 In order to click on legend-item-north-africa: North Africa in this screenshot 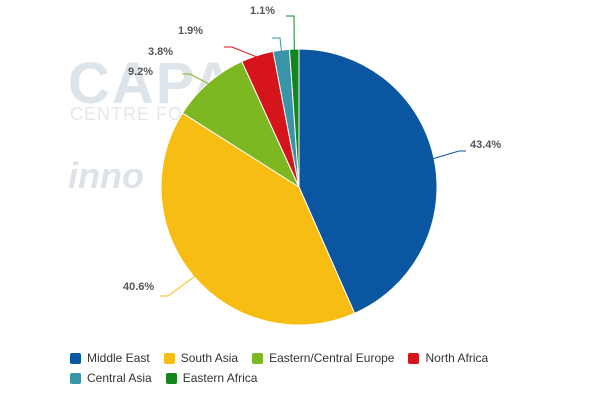, I will do `click(448, 358)`.